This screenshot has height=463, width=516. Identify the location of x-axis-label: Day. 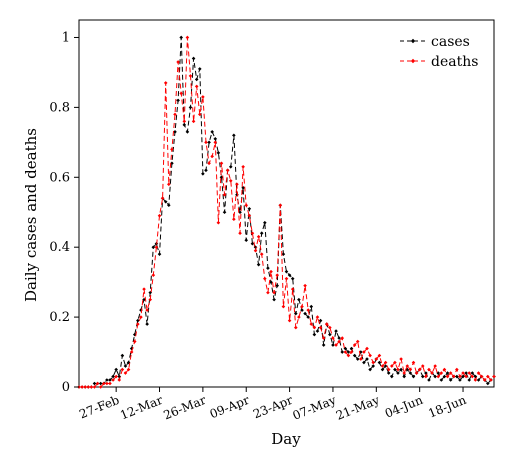
(286, 439).